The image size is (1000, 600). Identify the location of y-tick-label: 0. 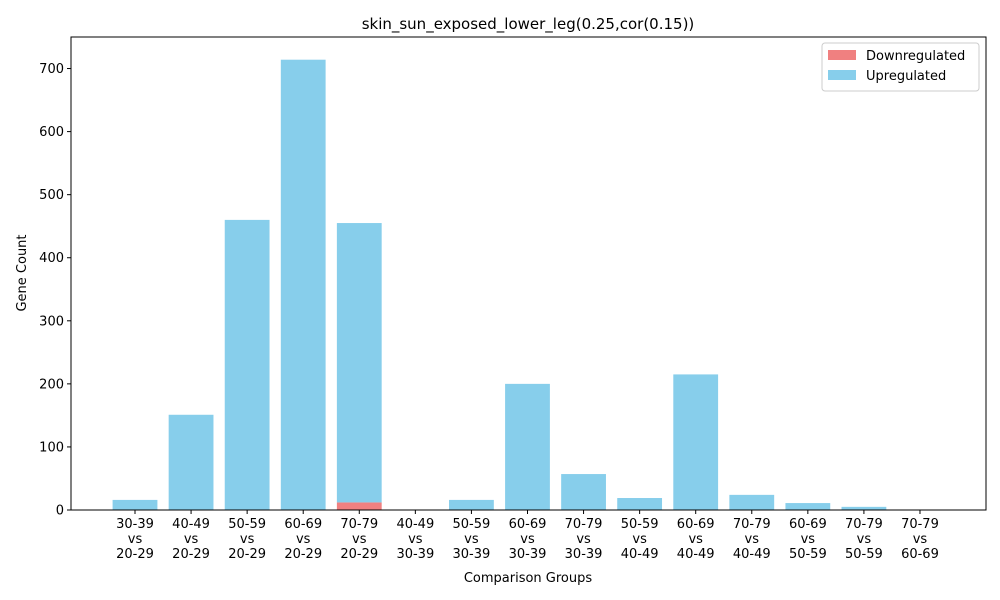
(60, 511).